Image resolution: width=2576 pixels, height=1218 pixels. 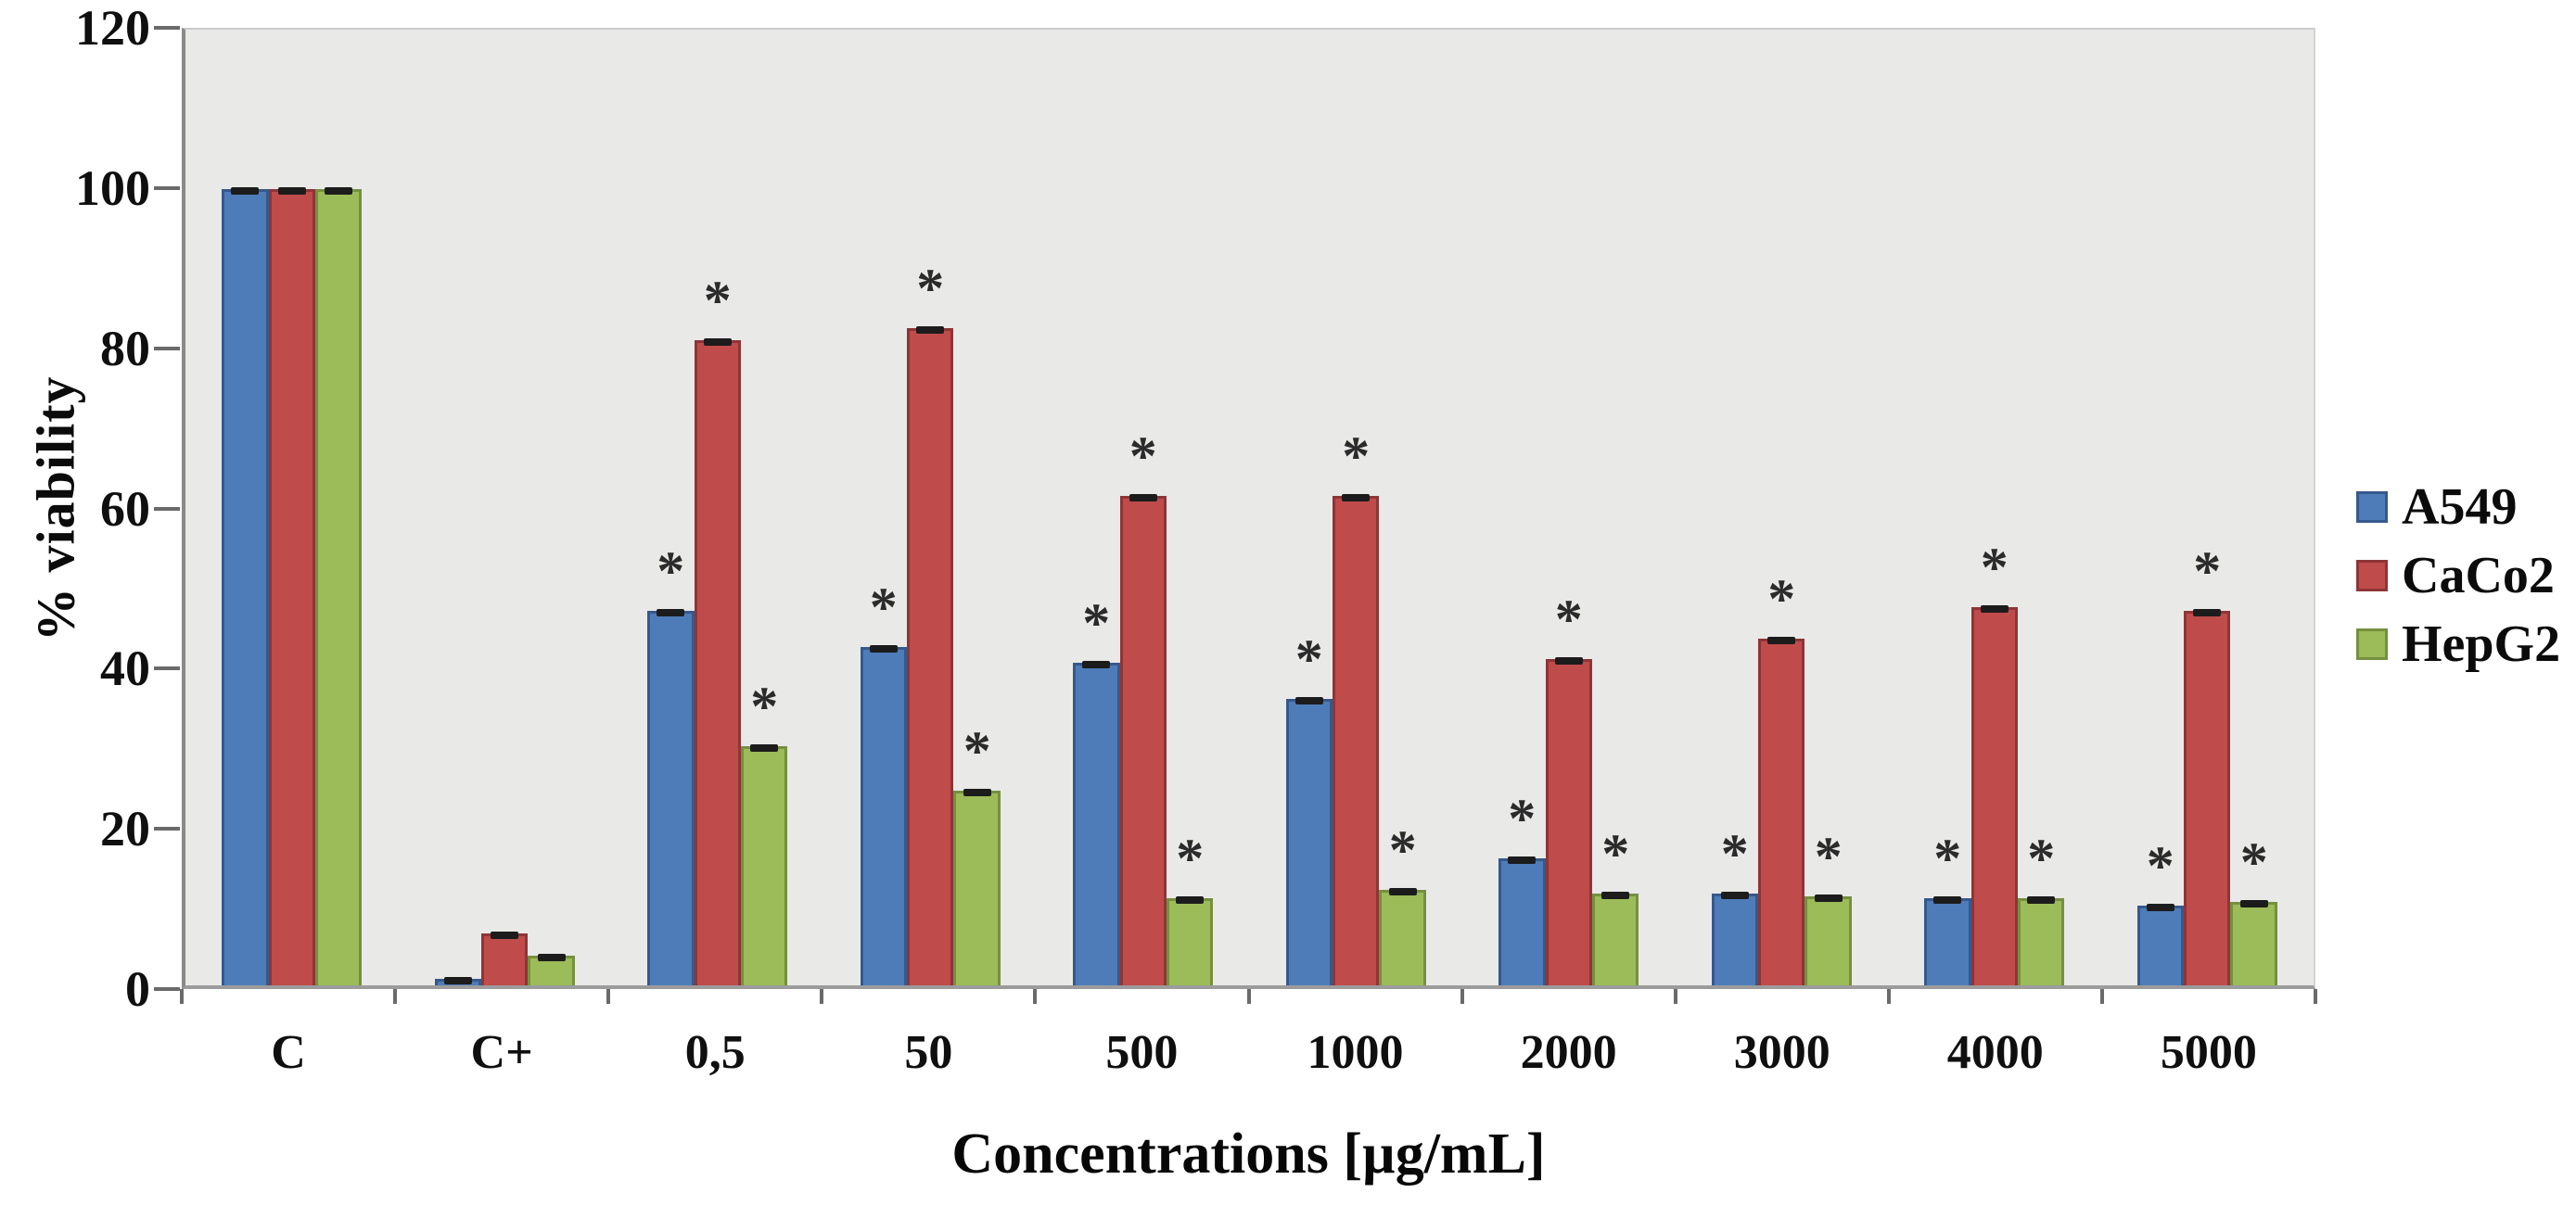 I want to click on bar-group-4000: * * *, so click(x=1994, y=507).